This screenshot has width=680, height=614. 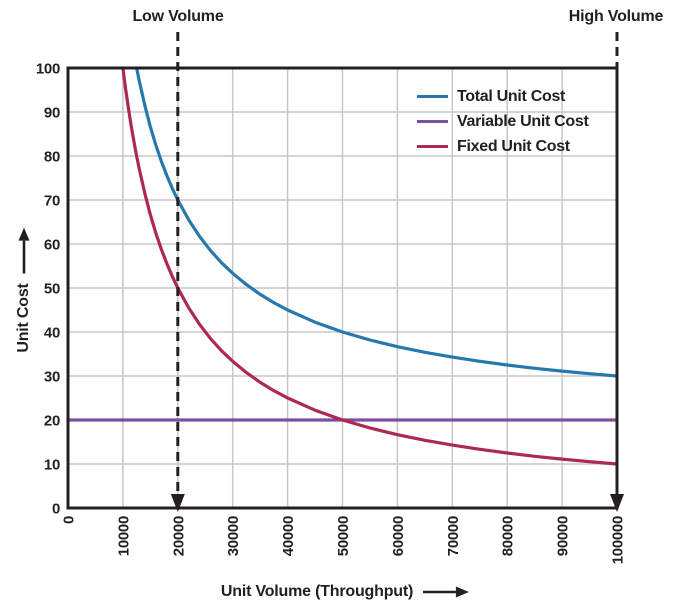 What do you see at coordinates (523, 121) in the screenshot?
I see `legend-label: Variable Unit Cost` at bounding box center [523, 121].